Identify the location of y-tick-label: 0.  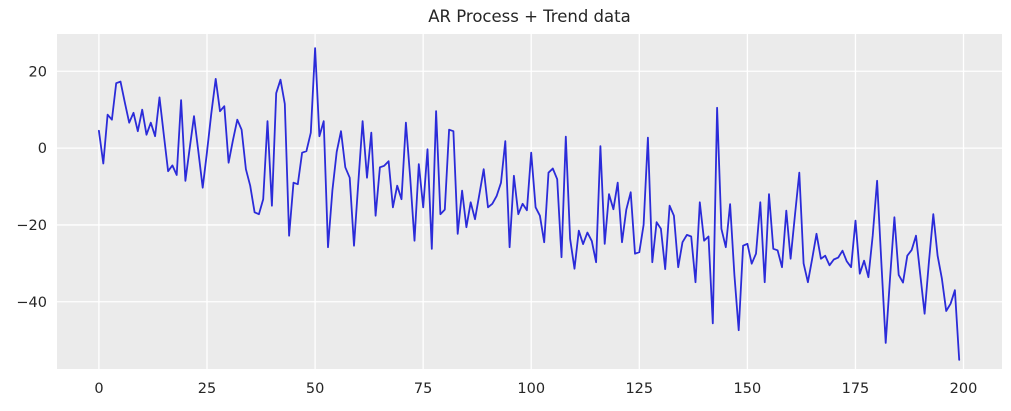
(42, 149).